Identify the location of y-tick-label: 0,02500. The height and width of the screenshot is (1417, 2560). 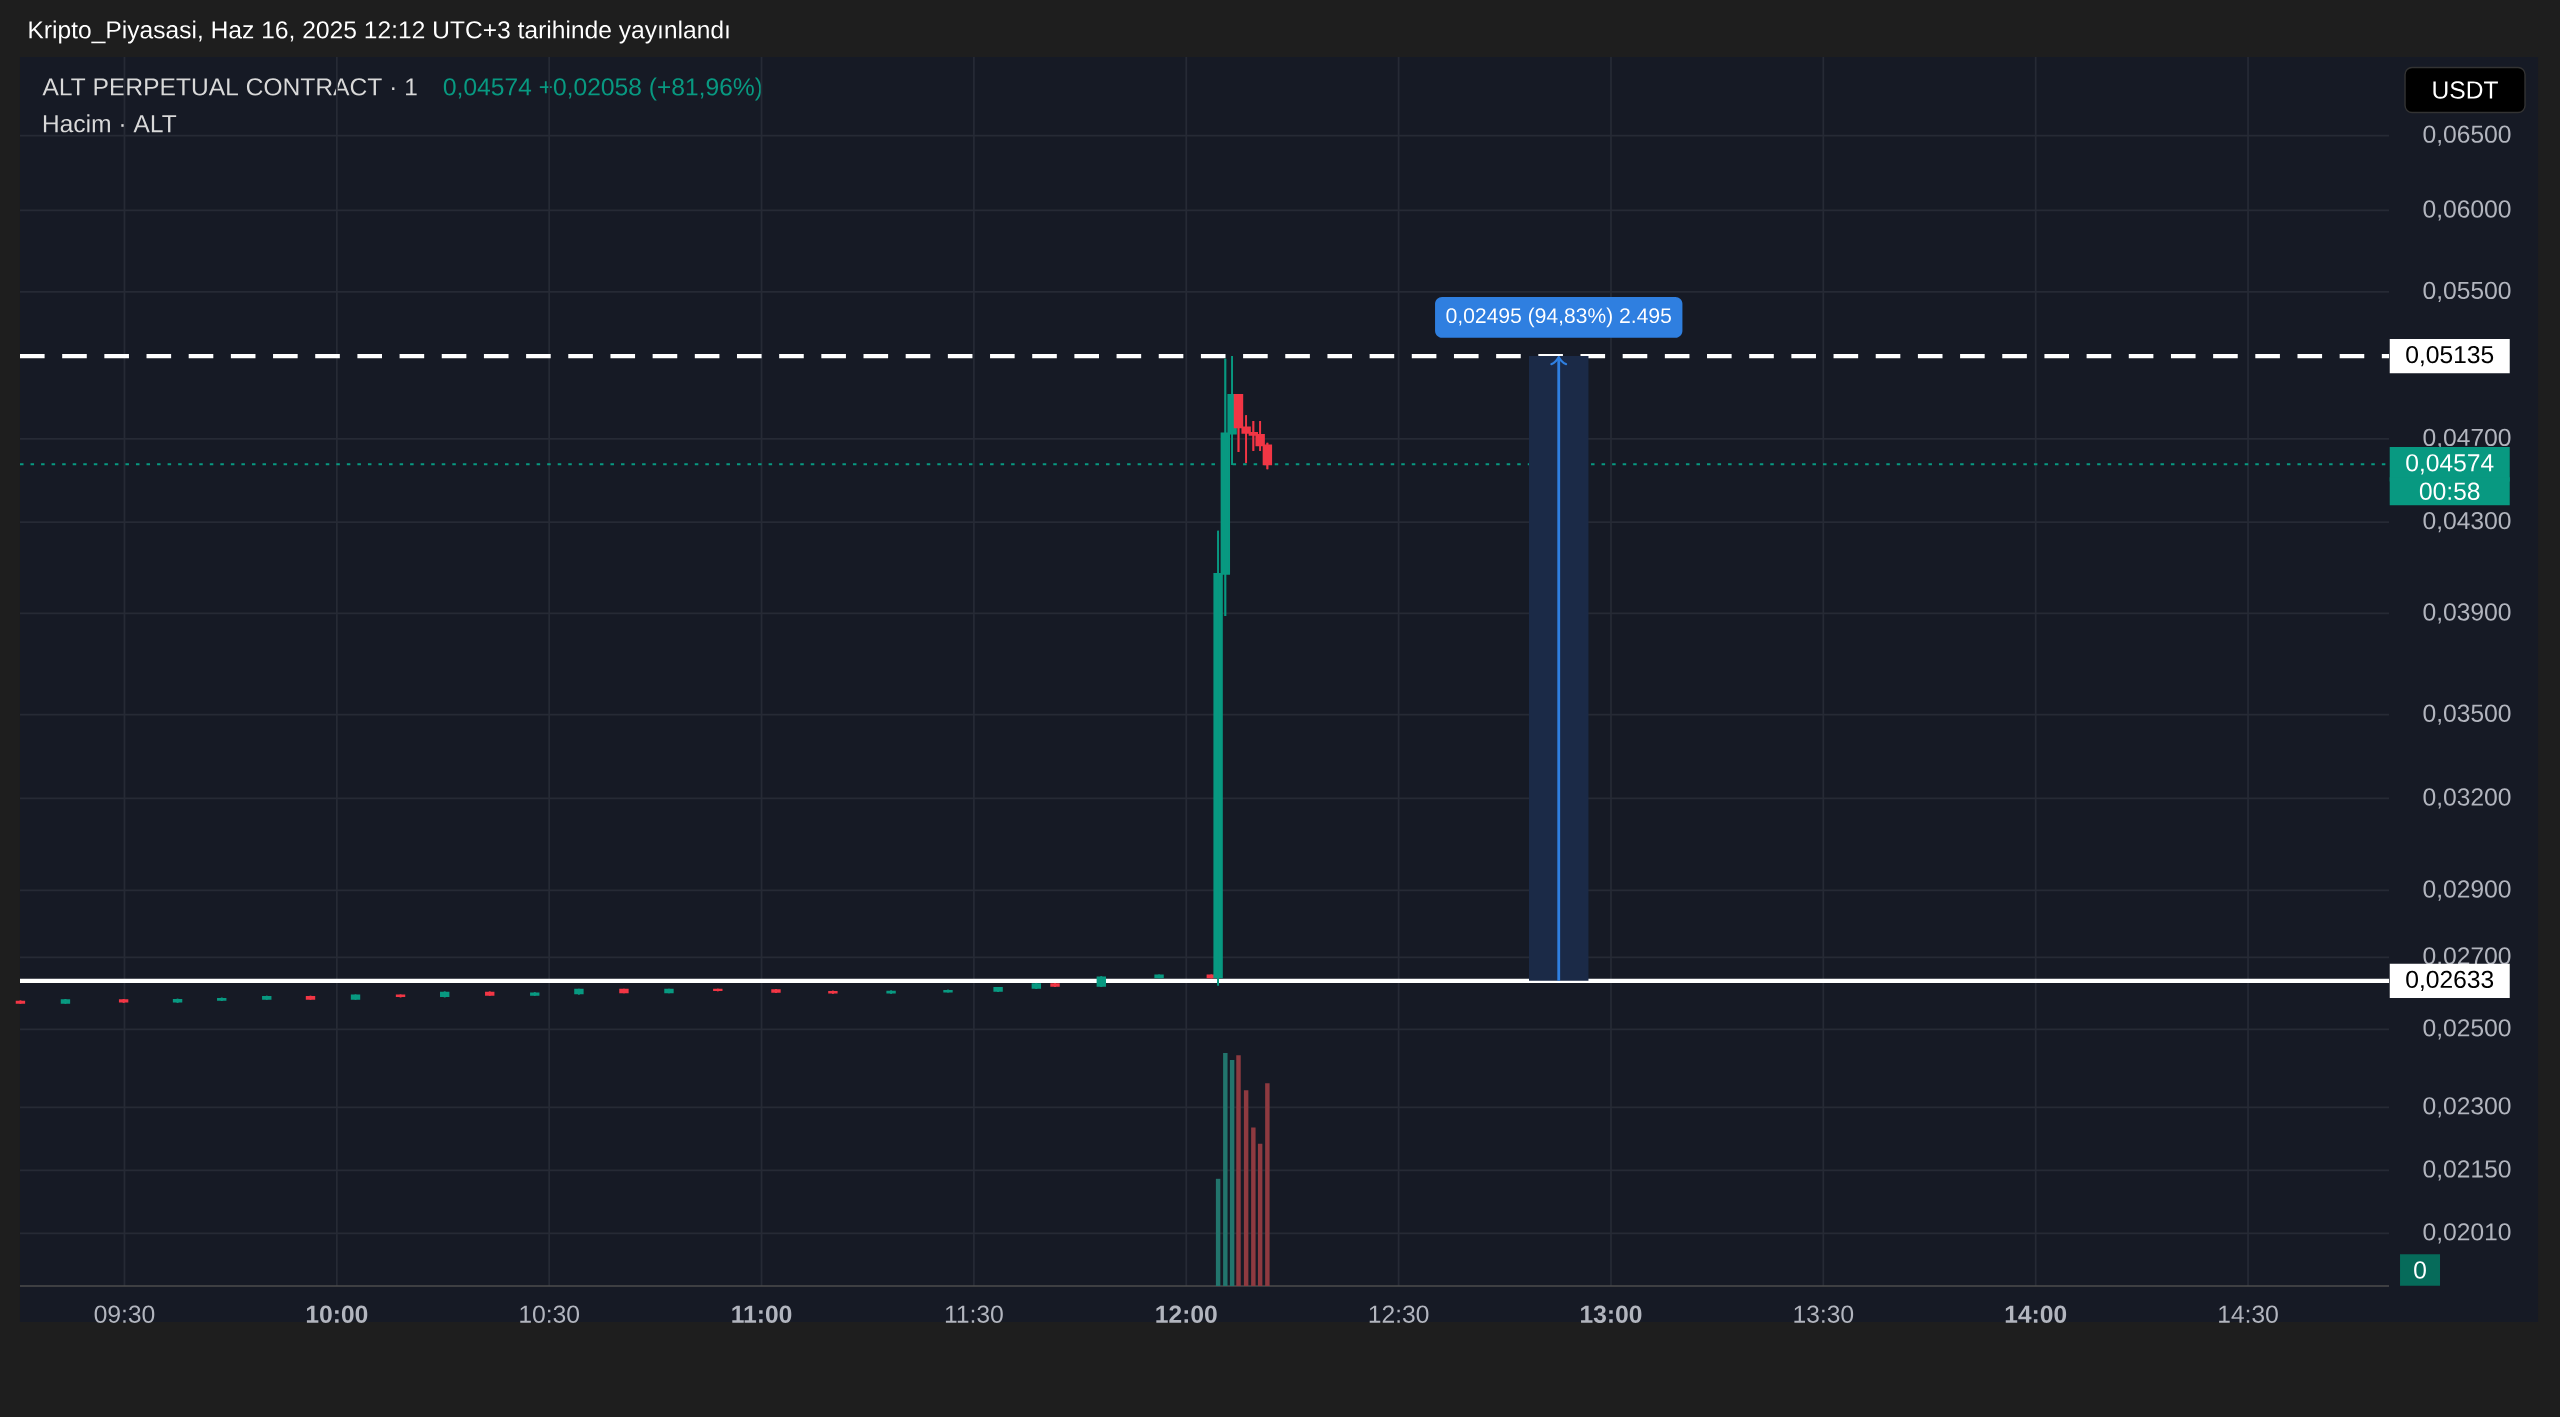
(2467, 1029).